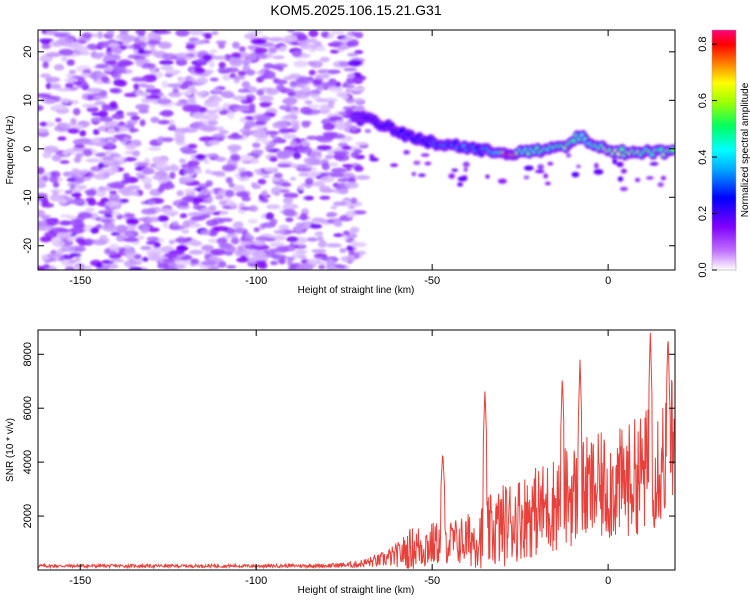 The image size is (750, 600). Describe the element at coordinates (724, 150) in the screenshot. I see `colorbar-gradient` at that location.